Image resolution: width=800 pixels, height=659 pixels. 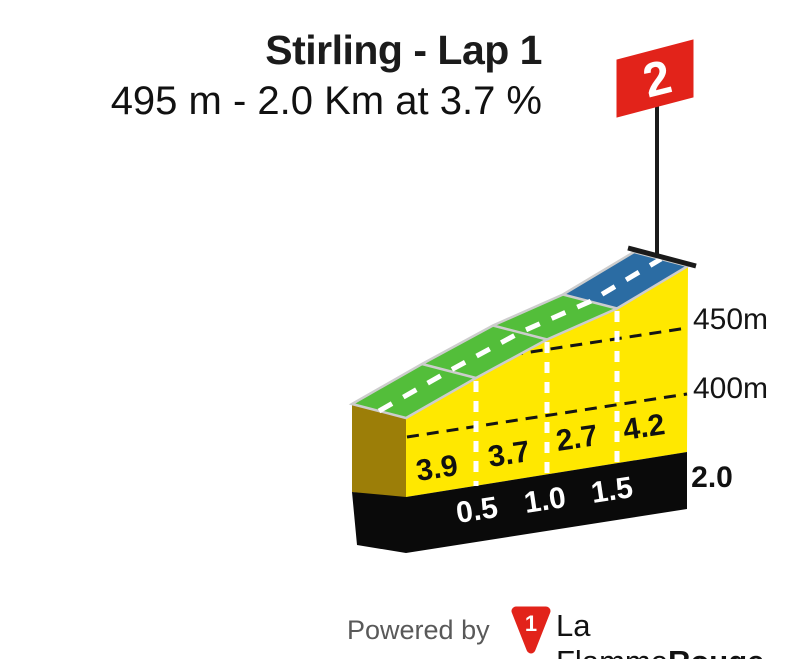 I want to click on x-tick-1_5: 1.5, so click(x=611, y=490).